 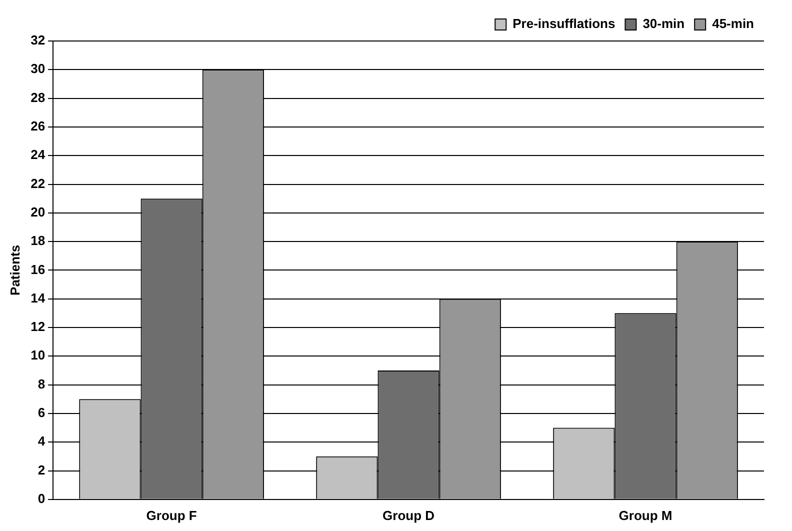 I want to click on y-tick-label: 4, so click(x=42, y=441).